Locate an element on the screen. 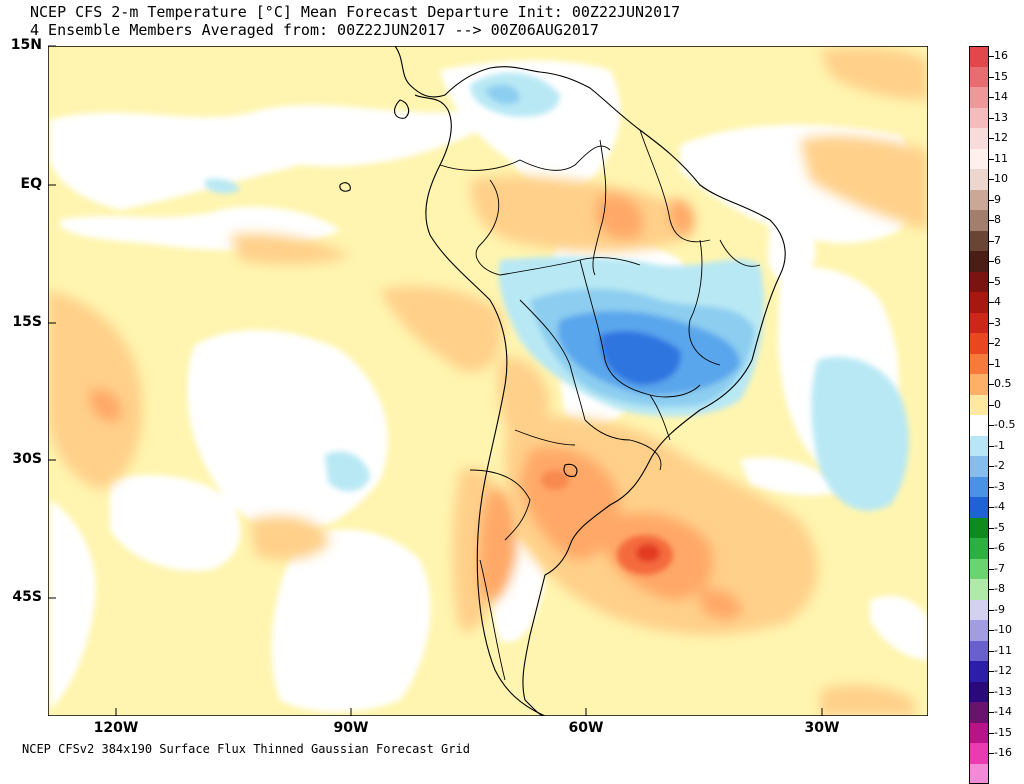 This screenshot has width=1024, height=784. legend-entry: -13 is located at coordinates (996, 692).